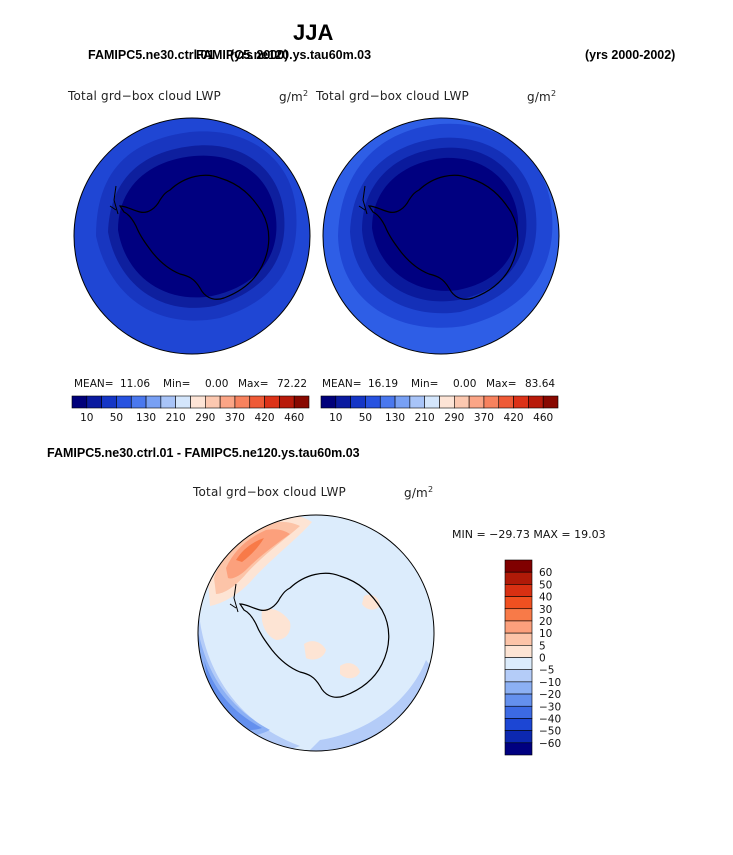 Image resolution: width=733 pixels, height=855 pixels. What do you see at coordinates (342, 384) in the screenshot?
I see `panel2-mean-label: MEAN=` at bounding box center [342, 384].